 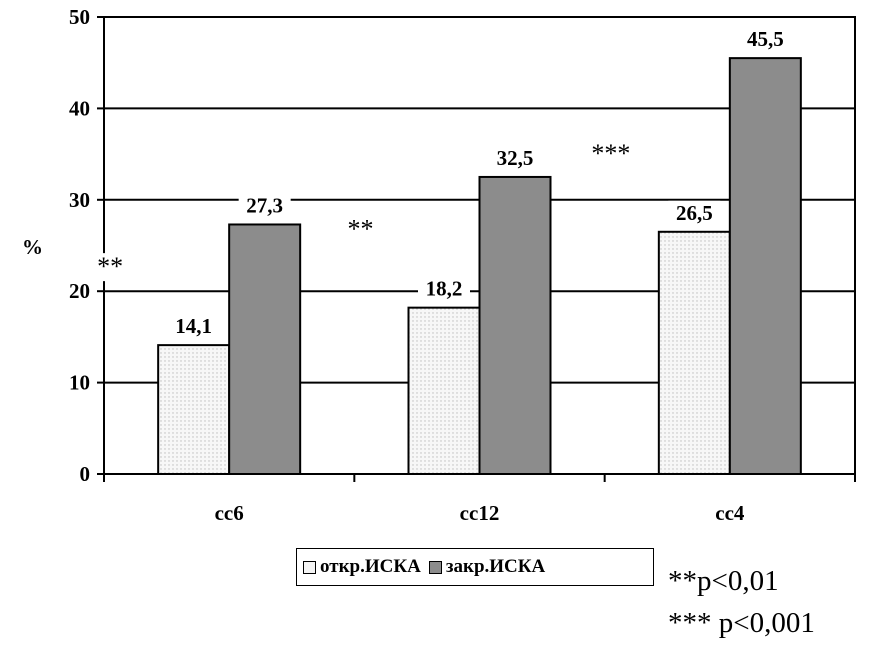 I want to click on x-tick-label-cc4: cc4, so click(x=730, y=513).